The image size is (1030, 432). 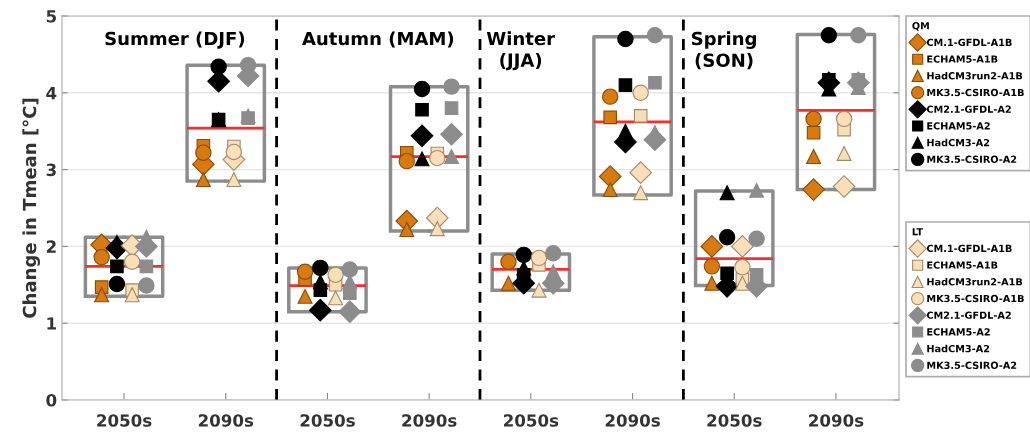 I want to click on annotation: Spring (SON), so click(x=723, y=50).